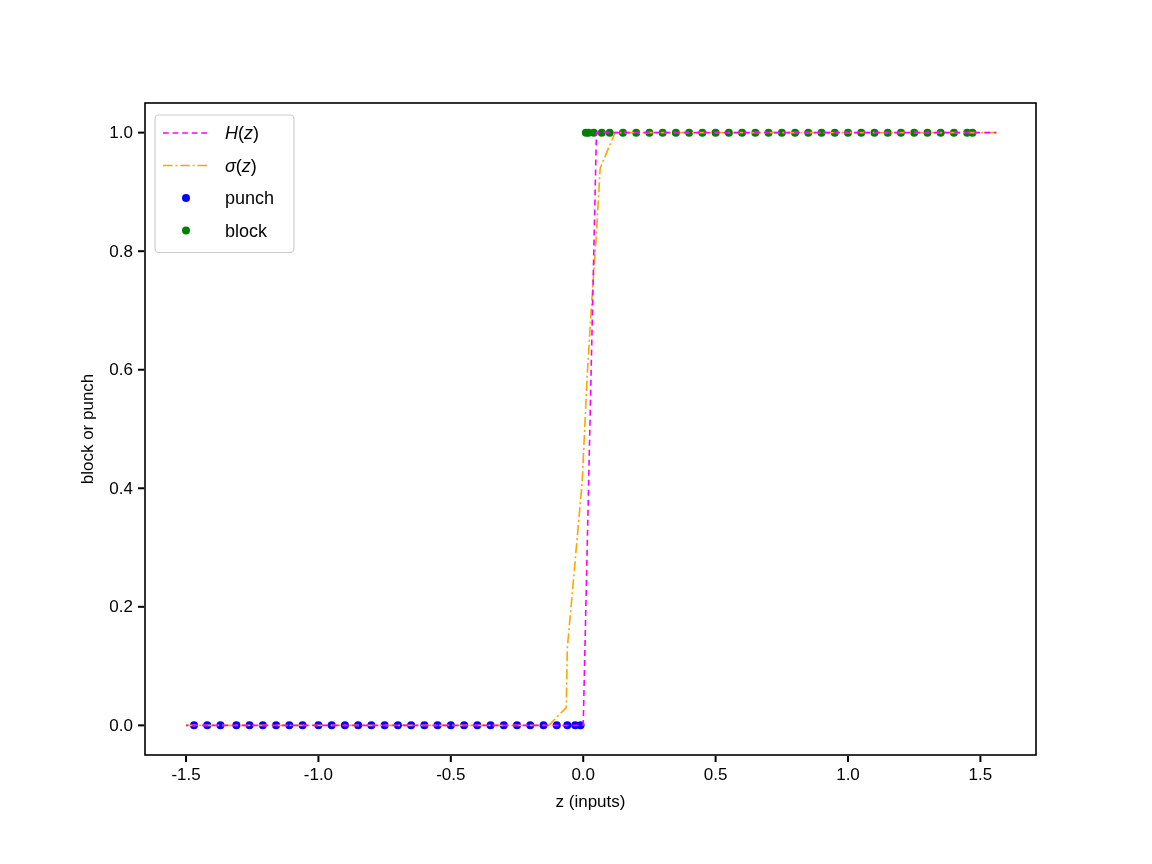  What do you see at coordinates (318, 774) in the screenshot?
I see `x-tick-label: -1.0` at bounding box center [318, 774].